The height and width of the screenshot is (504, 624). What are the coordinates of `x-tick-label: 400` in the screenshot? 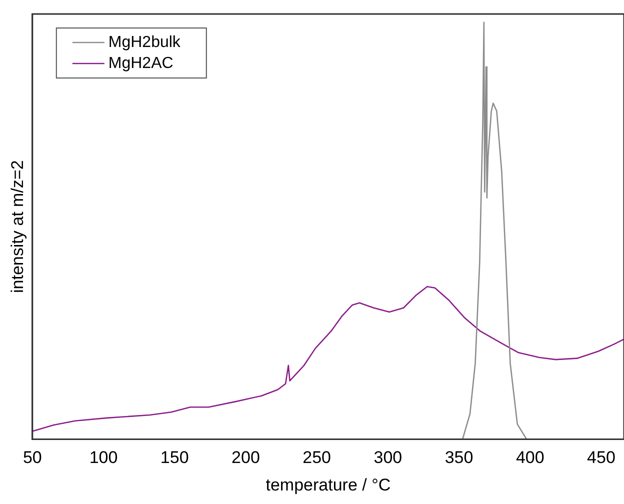 It's located at (530, 458).